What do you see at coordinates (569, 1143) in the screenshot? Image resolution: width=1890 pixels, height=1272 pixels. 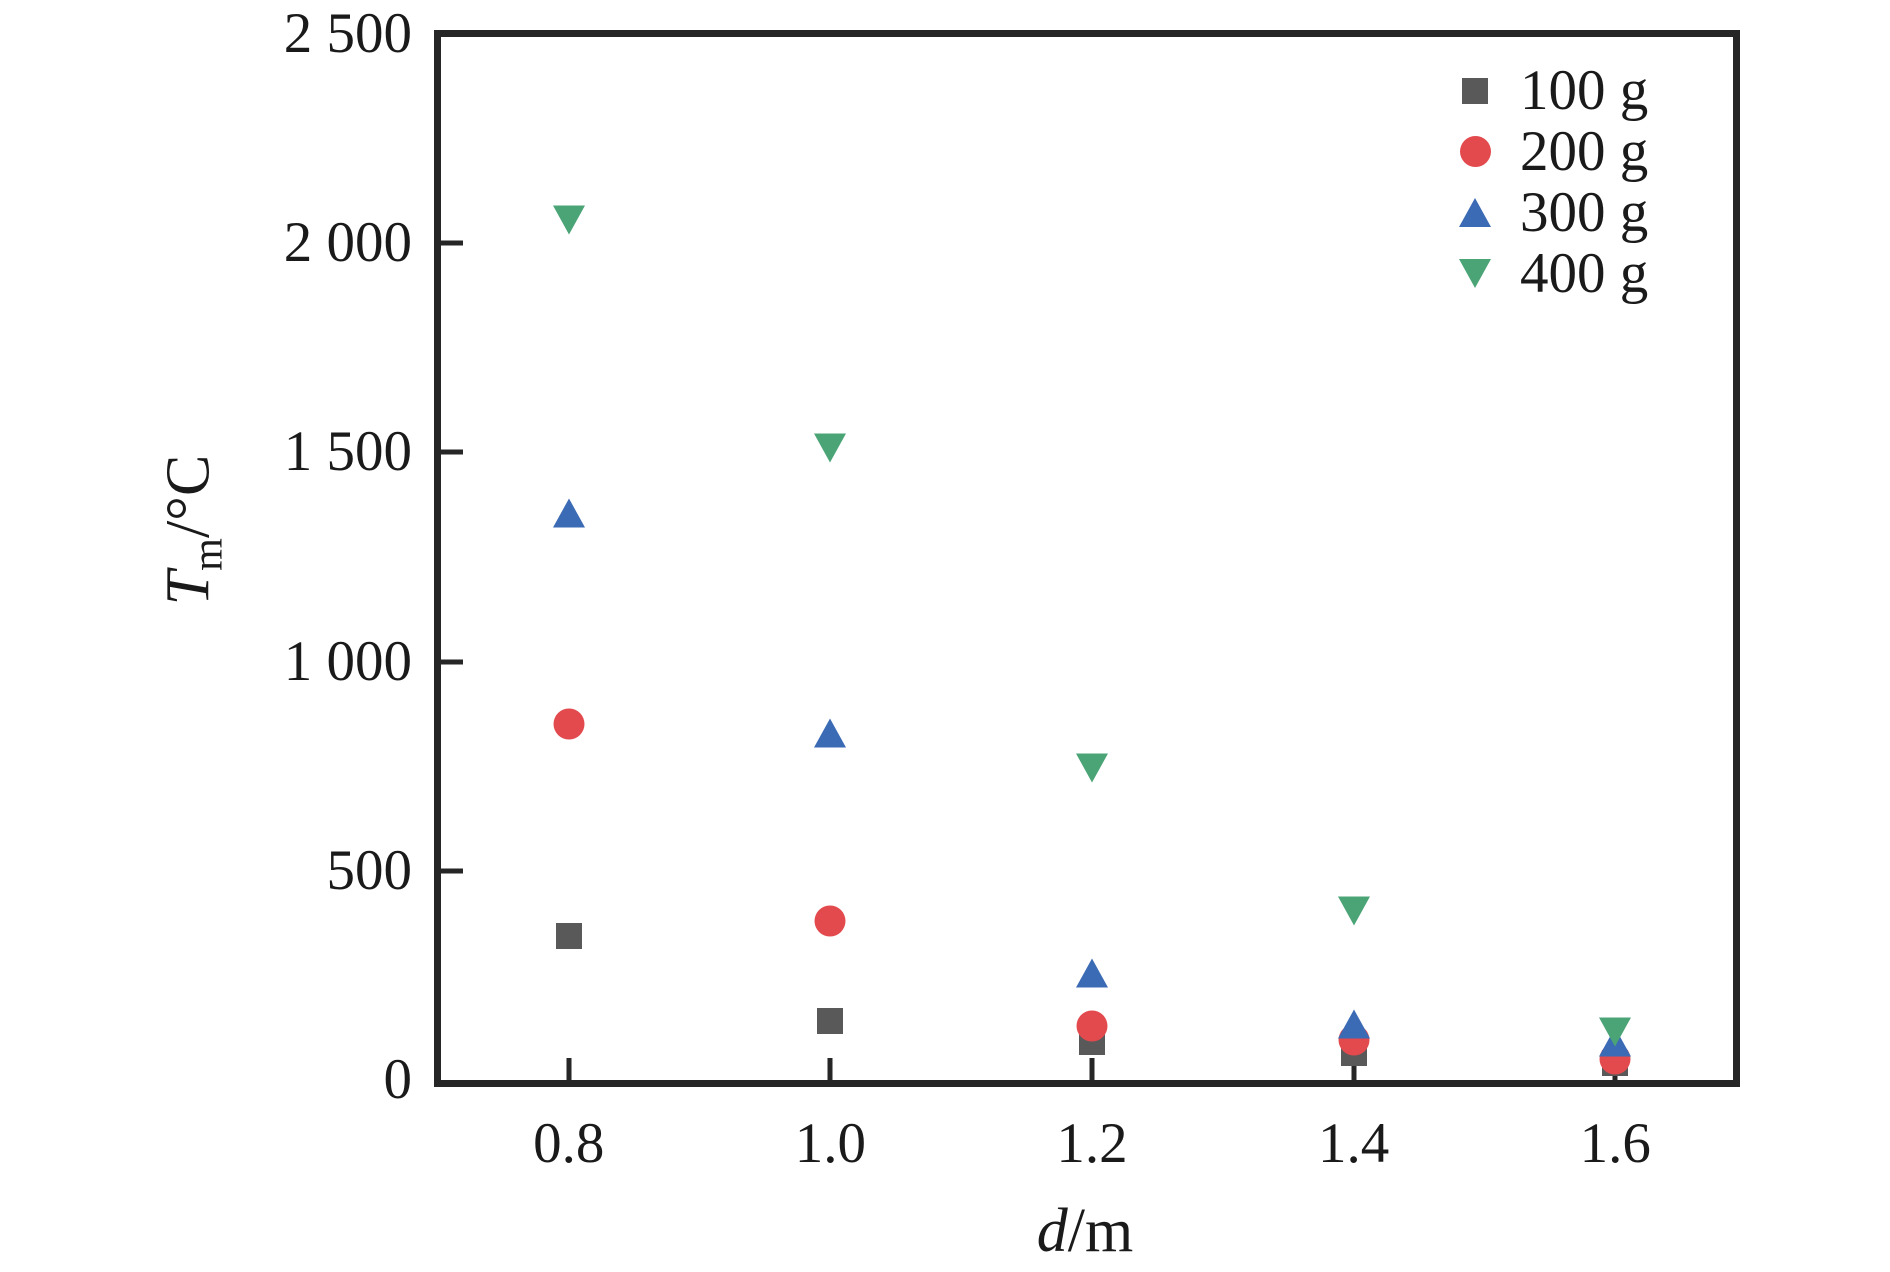 I see `x-tick-label: 0.8` at bounding box center [569, 1143].